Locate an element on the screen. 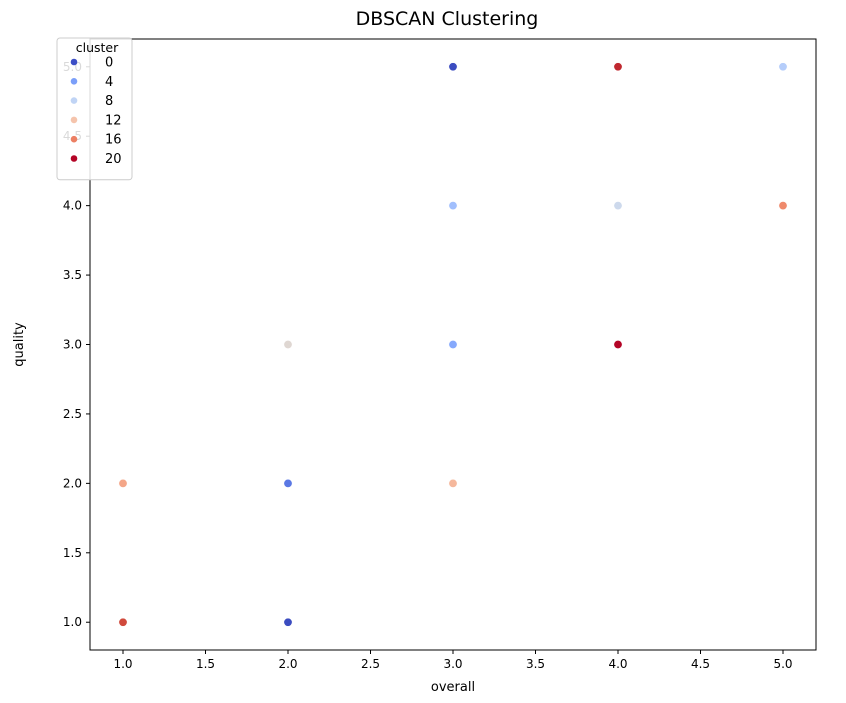 This screenshot has height=703, width=846. y-tick-label: 1.5 is located at coordinates (72, 553).